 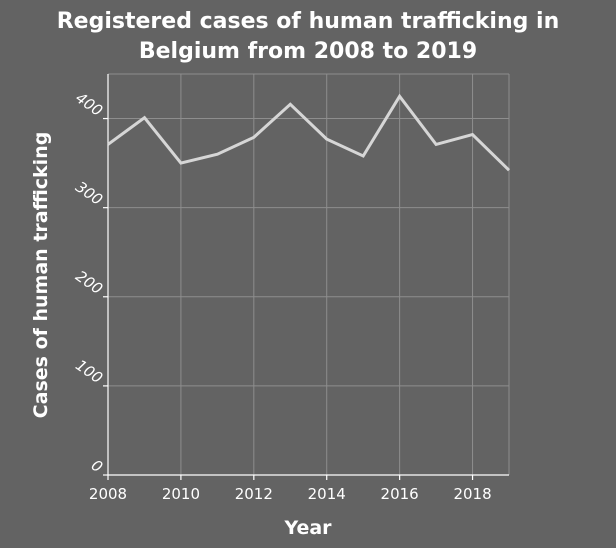 I want to click on y-tick-label: 400, so click(x=89, y=104).